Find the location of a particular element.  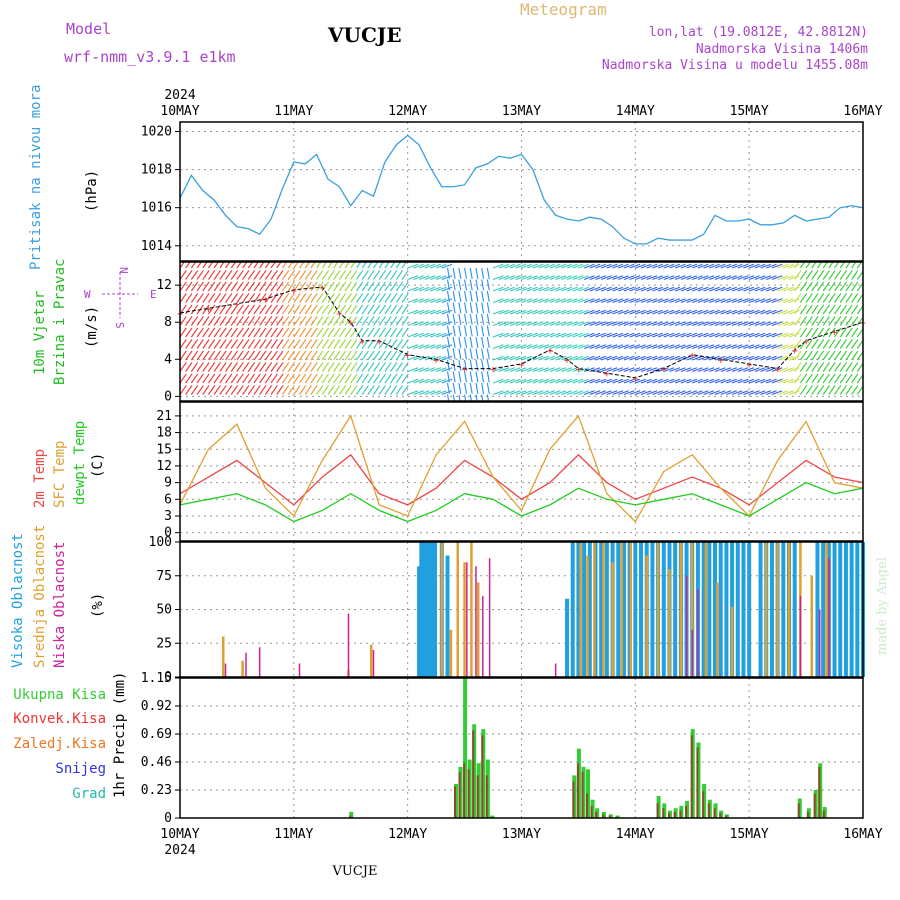

y-tick-label: 25 is located at coordinates (164, 643).